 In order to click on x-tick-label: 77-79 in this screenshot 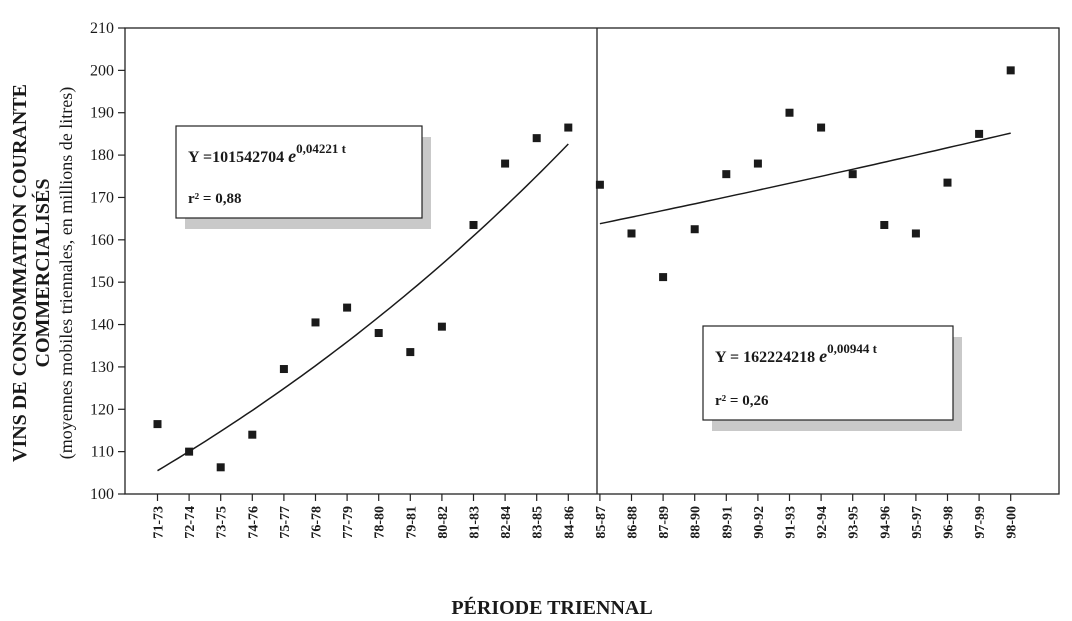, I will do `click(348, 522)`.